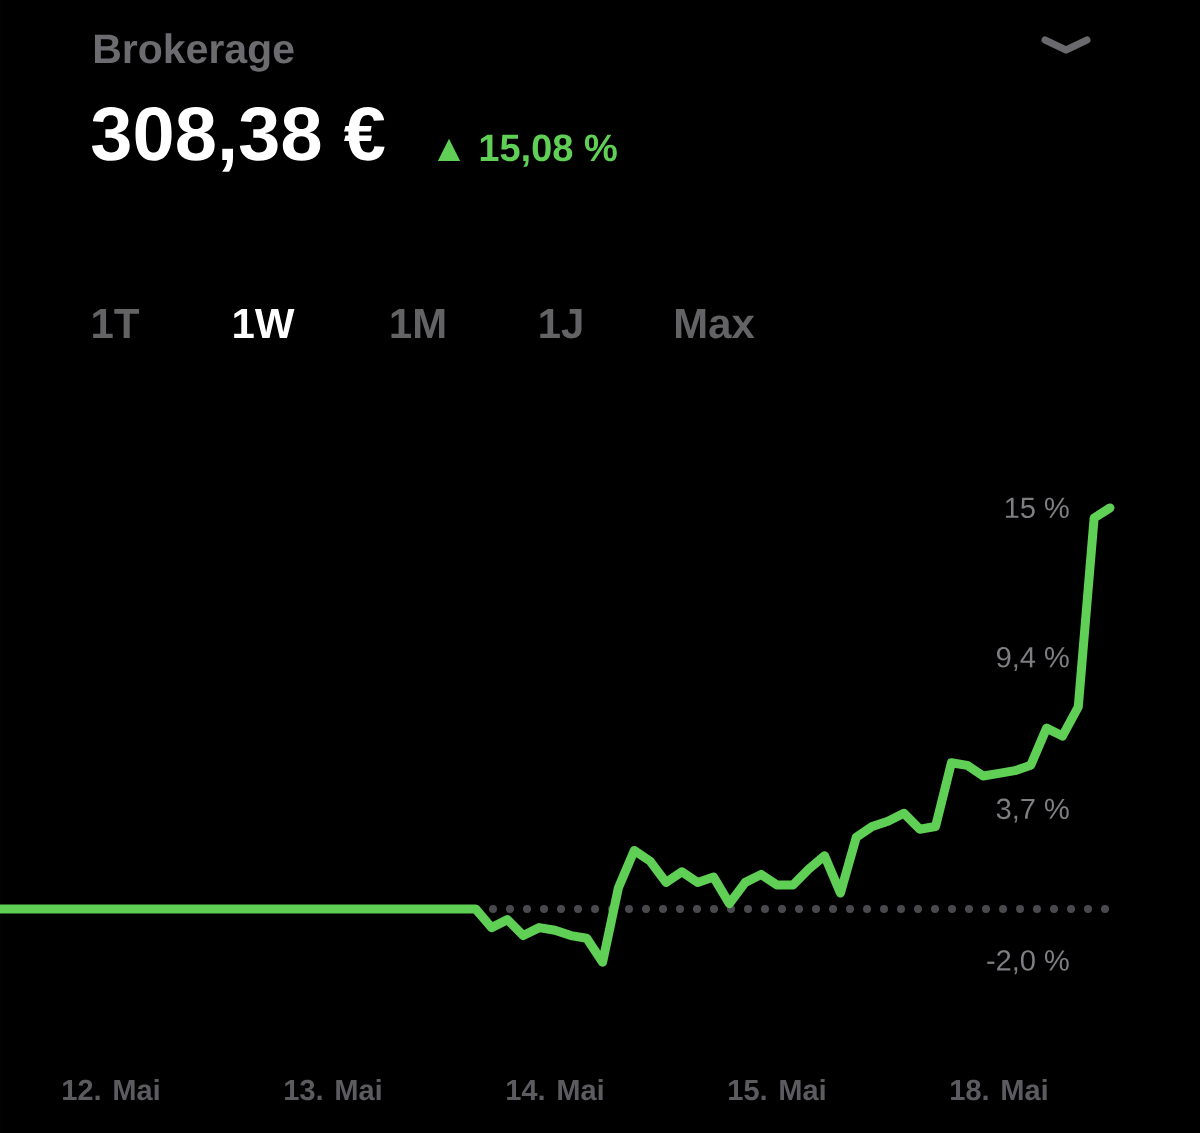 The image size is (1200, 1133). Describe the element at coordinates (1033, 658) in the screenshot. I see `y-tick-label: 9,4 %` at that location.